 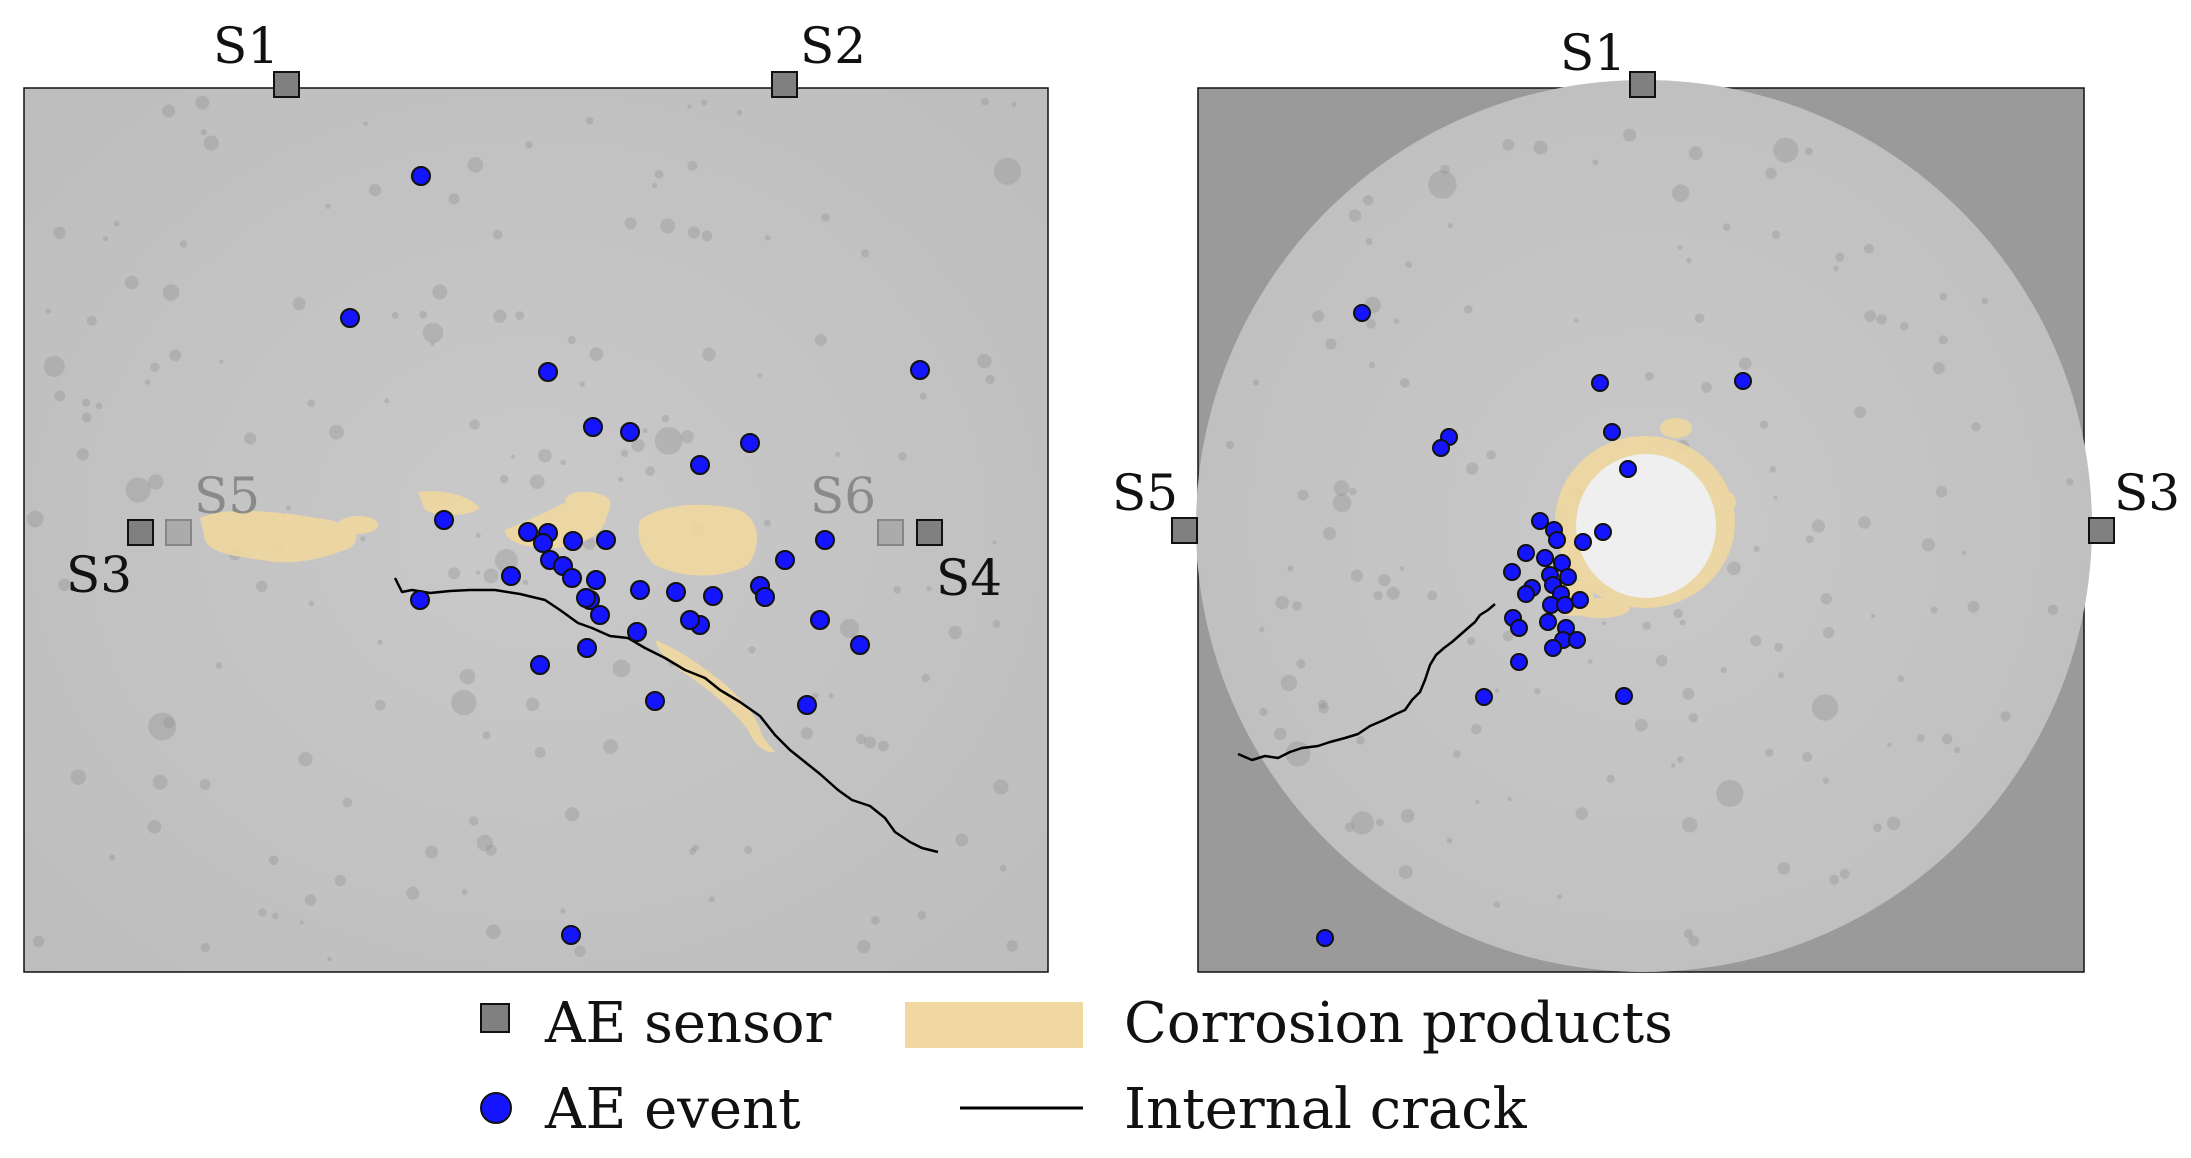 I want to click on right-label-s5: S5, so click(x=1145, y=493).